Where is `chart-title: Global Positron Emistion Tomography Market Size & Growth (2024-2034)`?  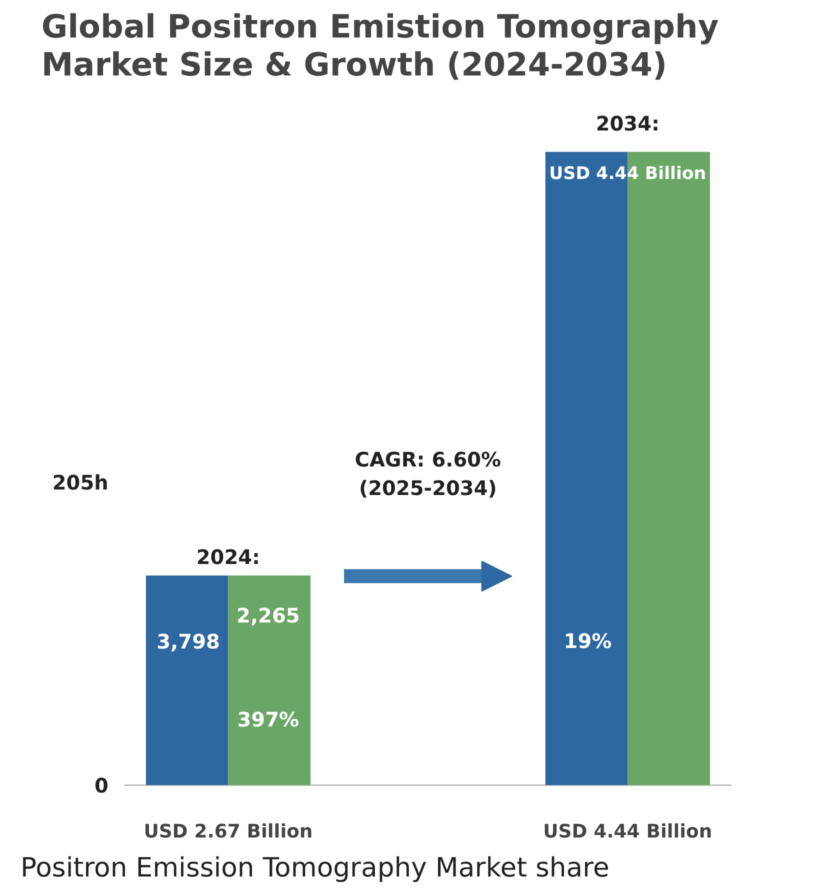 chart-title: Global Positron Emistion Tomography Market Size & Growth (2024-2034) is located at coordinates (380, 46).